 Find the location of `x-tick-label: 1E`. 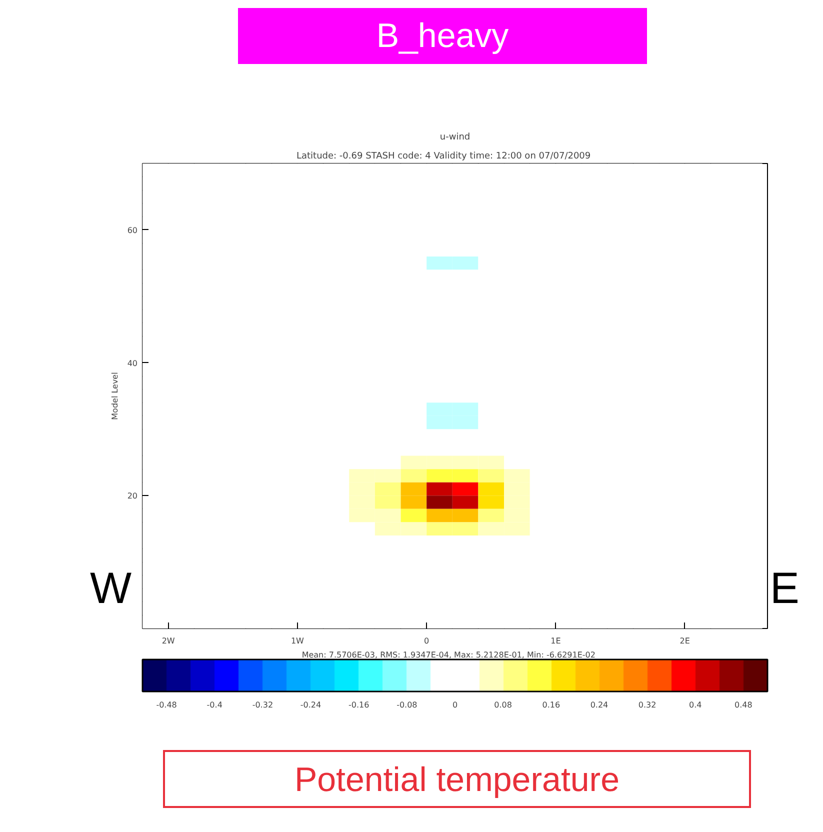

x-tick-label: 1E is located at coordinates (555, 641).